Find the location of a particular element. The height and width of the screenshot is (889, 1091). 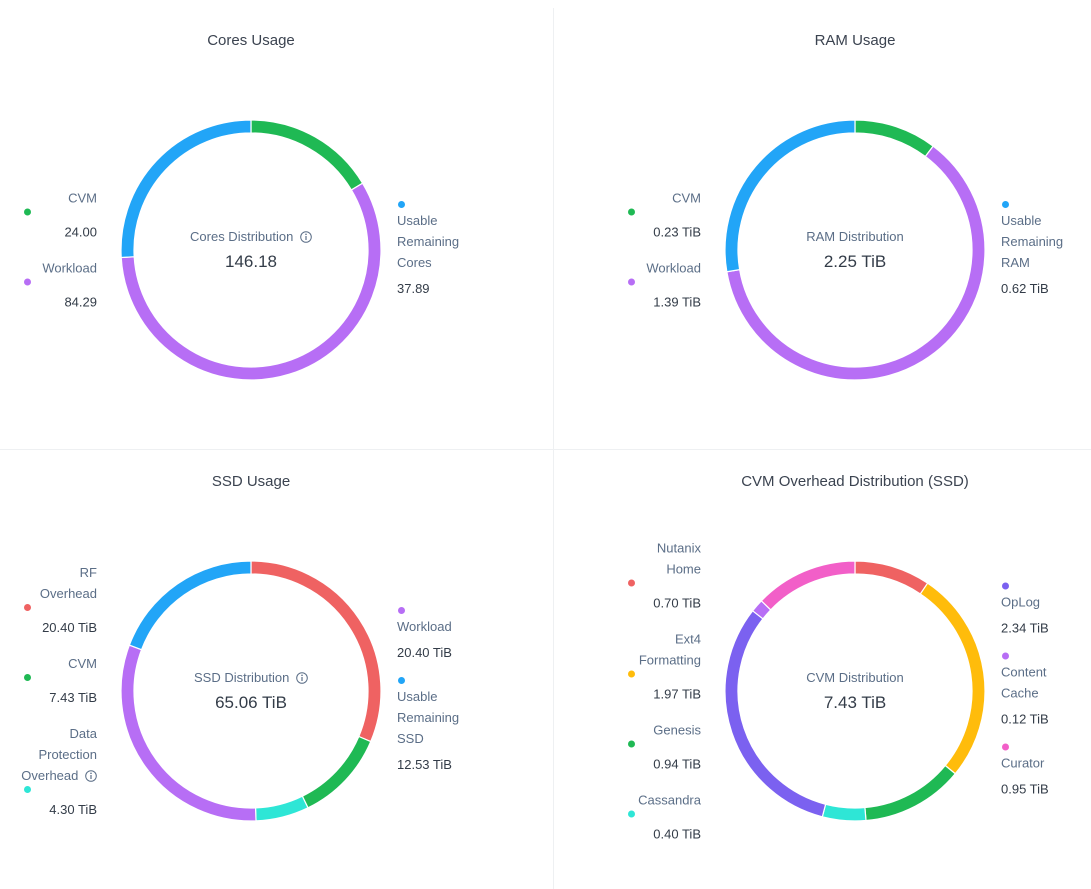

center-title-text: RAM Distribution is located at coordinates (855, 236).